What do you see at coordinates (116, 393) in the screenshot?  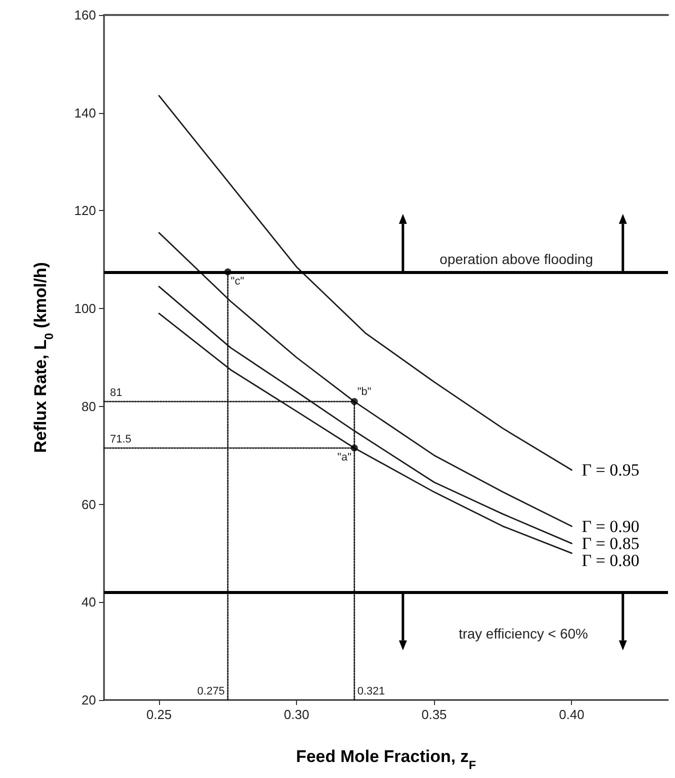 I see `annotation: 81` at bounding box center [116, 393].